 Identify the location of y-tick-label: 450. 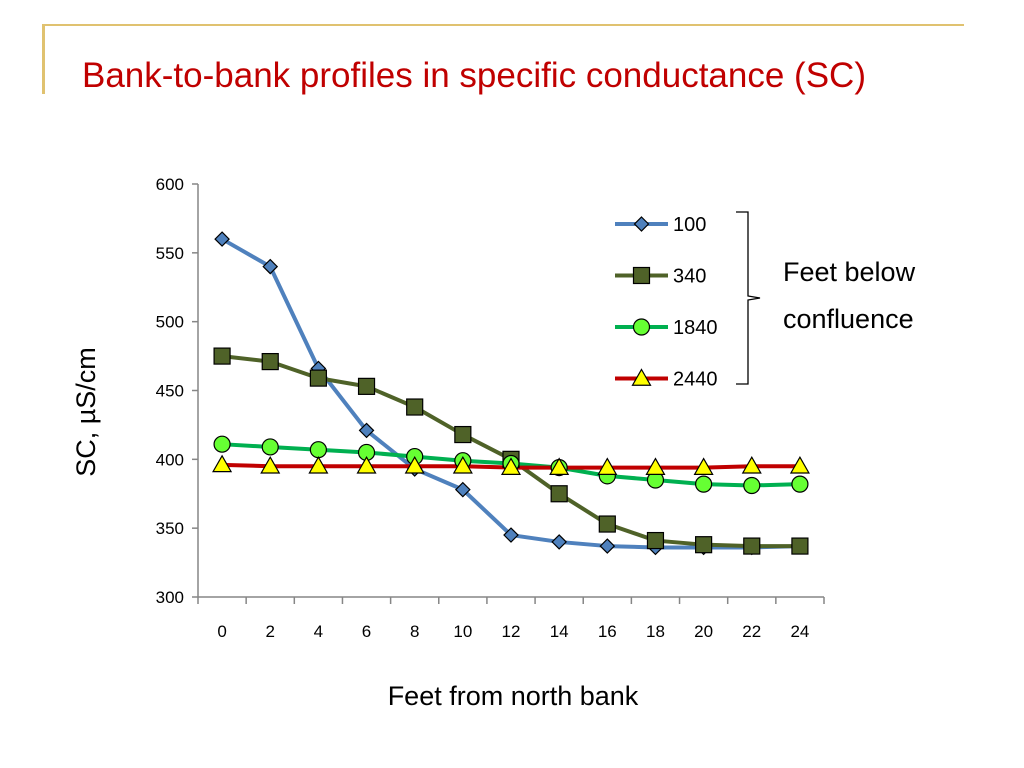
(170, 391).